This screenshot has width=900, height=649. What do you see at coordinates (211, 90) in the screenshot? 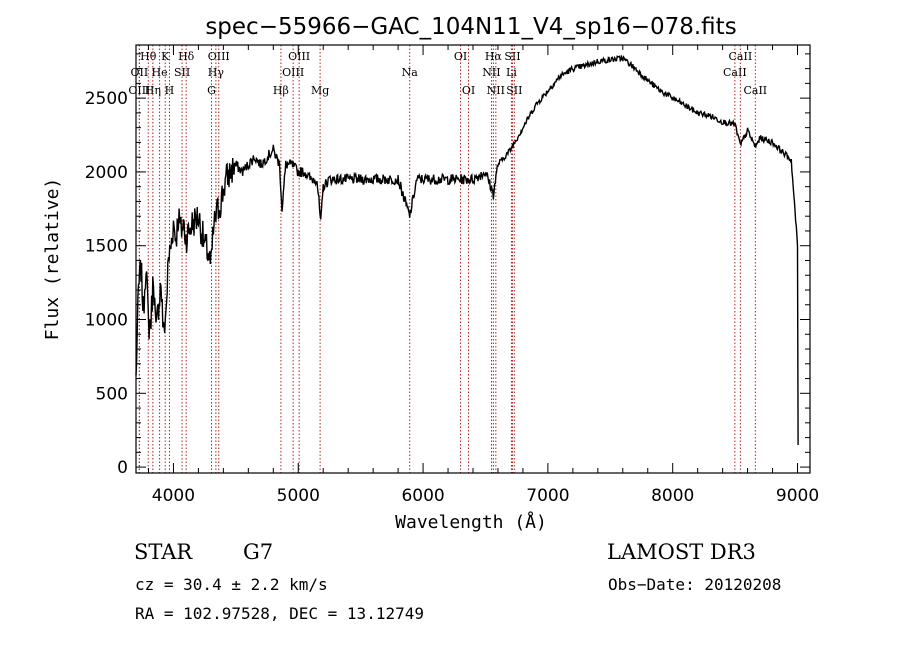
I see `spectral-line-label: G` at bounding box center [211, 90].